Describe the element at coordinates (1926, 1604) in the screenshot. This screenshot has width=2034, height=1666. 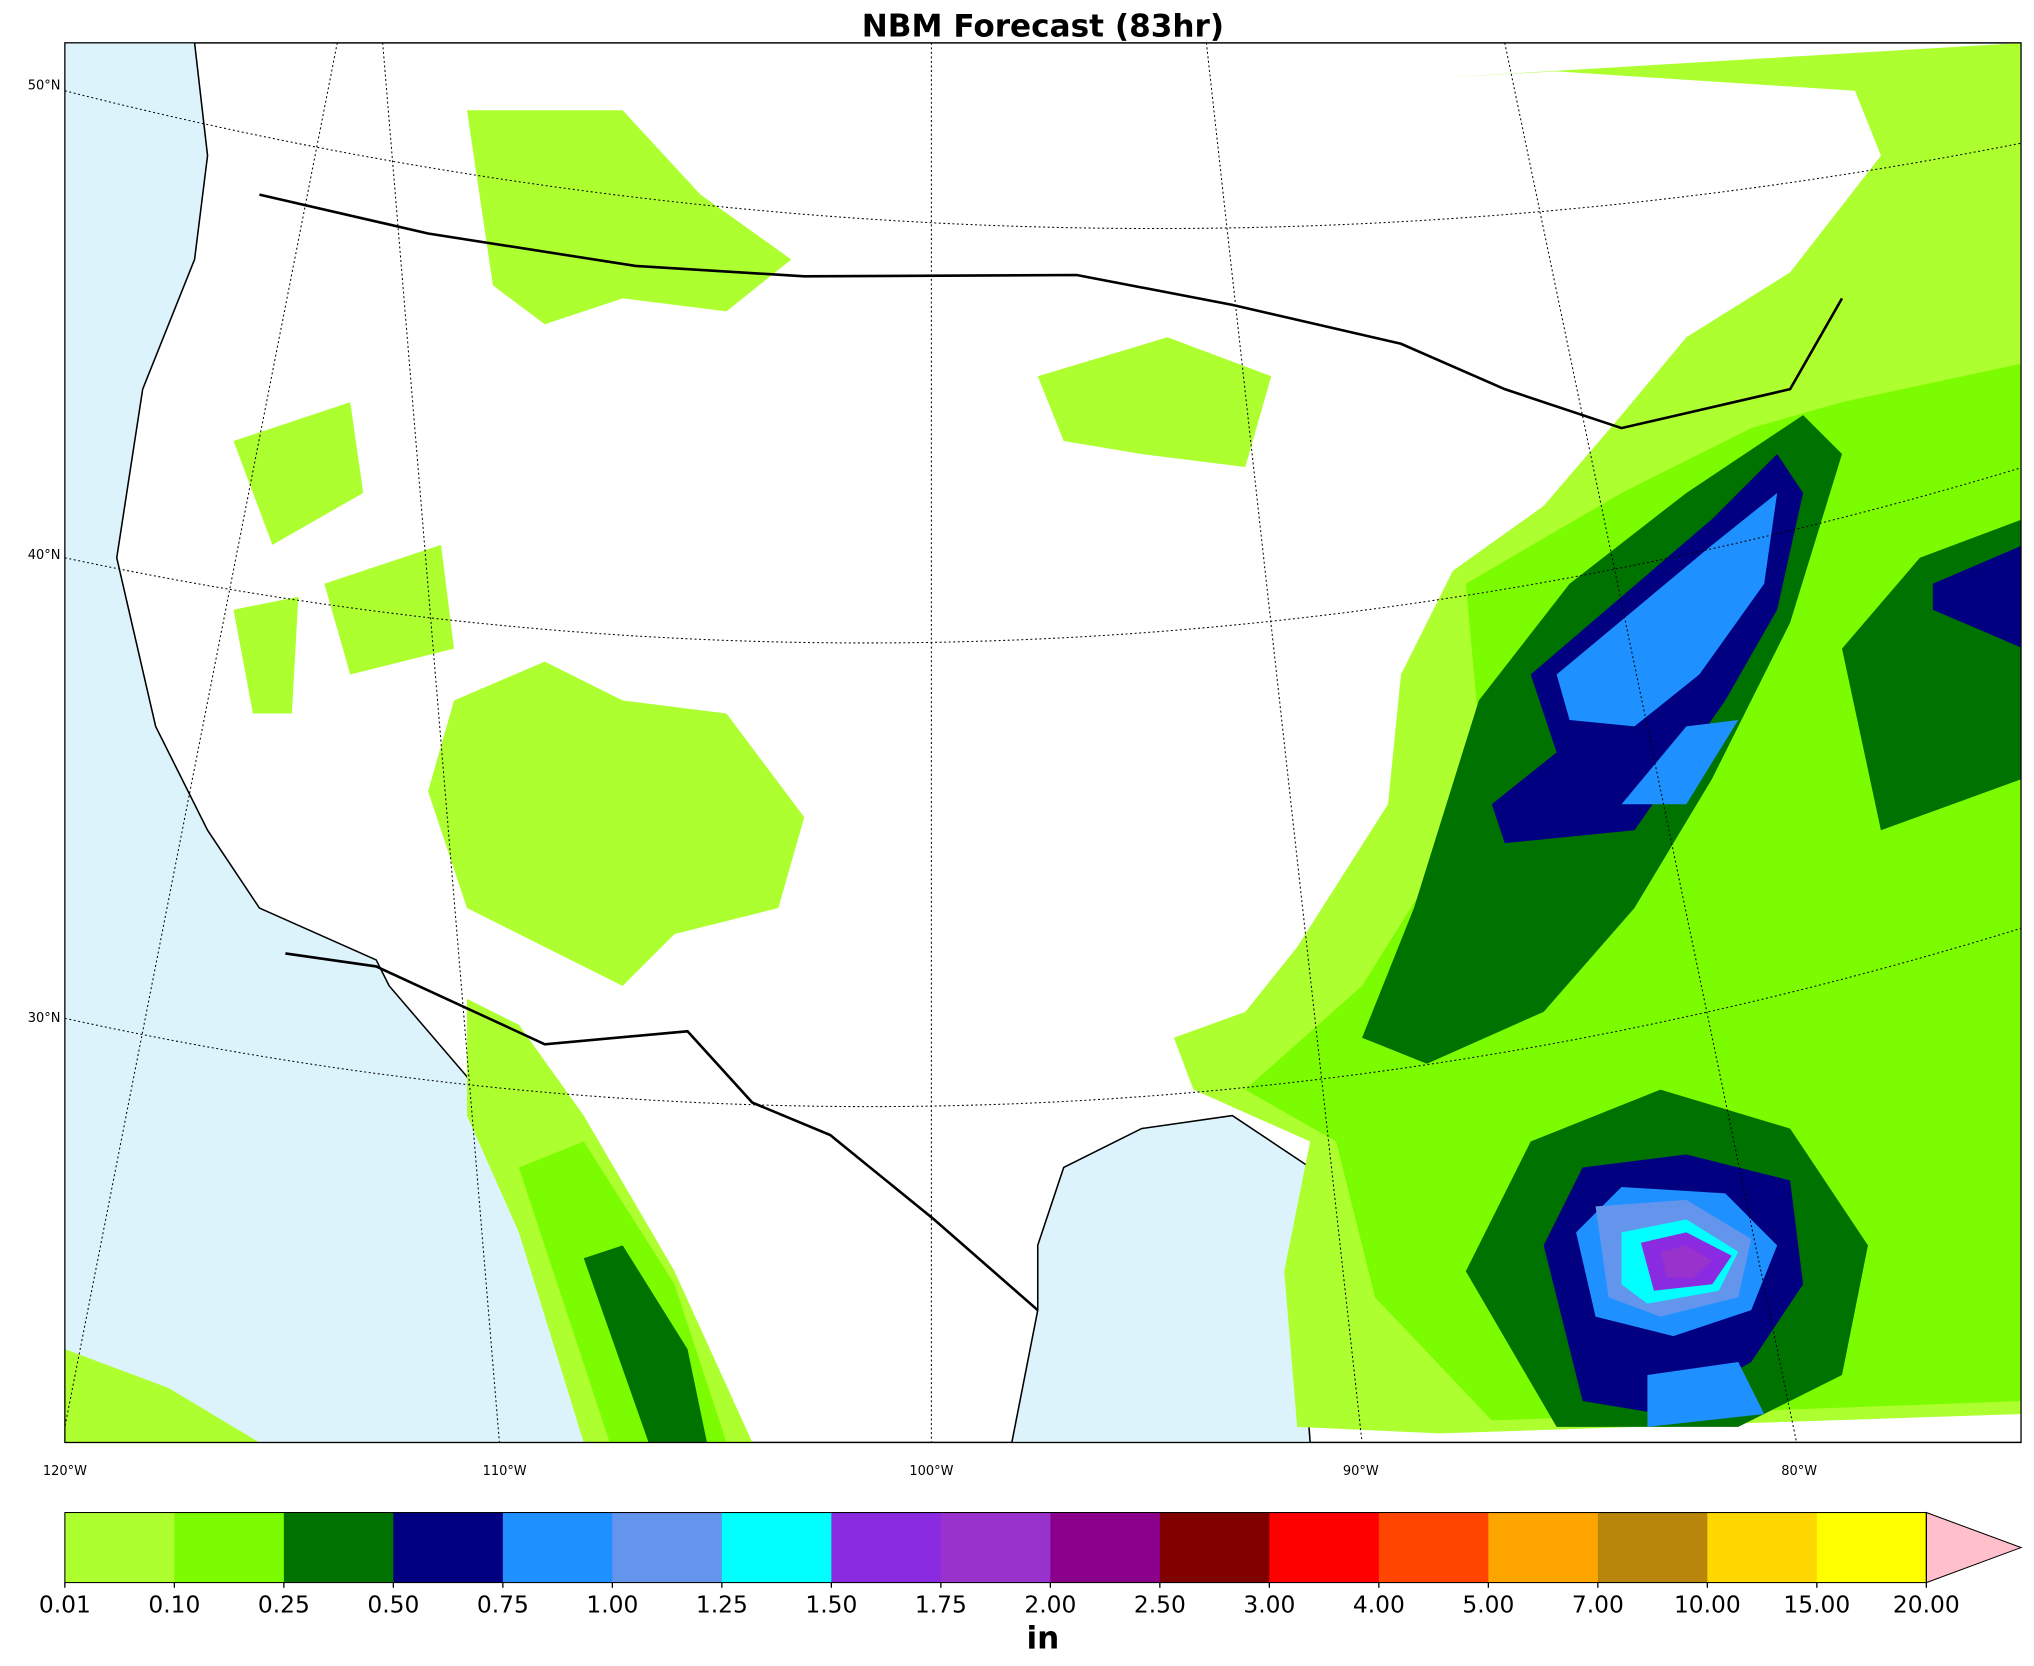
I see `colorbar-tick-label: 20.00` at that location.